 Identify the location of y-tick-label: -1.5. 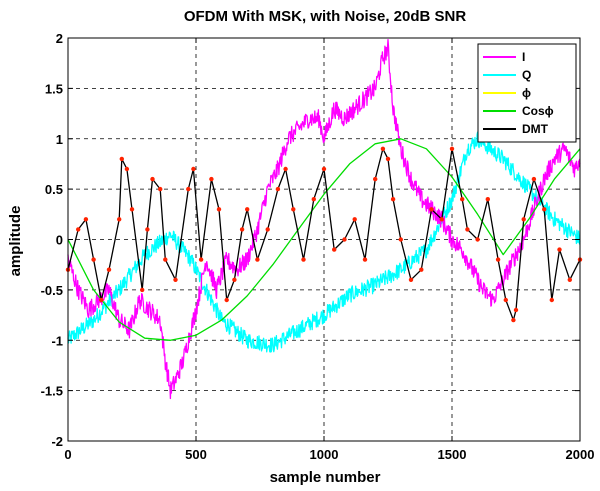
(52, 391).